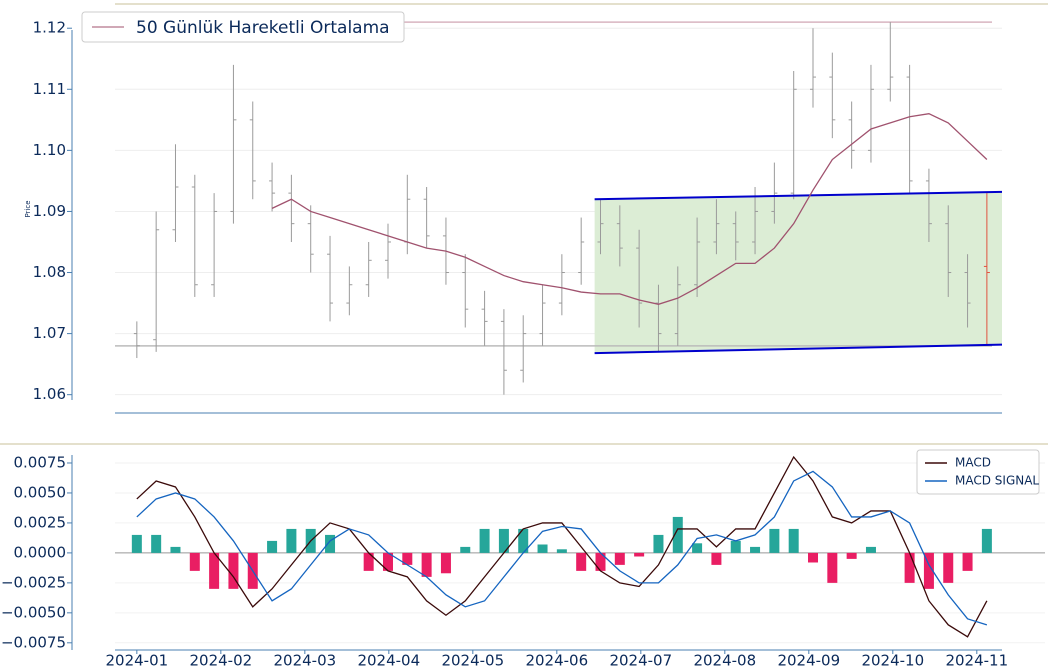  What do you see at coordinates (49, 394) in the screenshot?
I see `y-tick-label: 1.06` at bounding box center [49, 394].